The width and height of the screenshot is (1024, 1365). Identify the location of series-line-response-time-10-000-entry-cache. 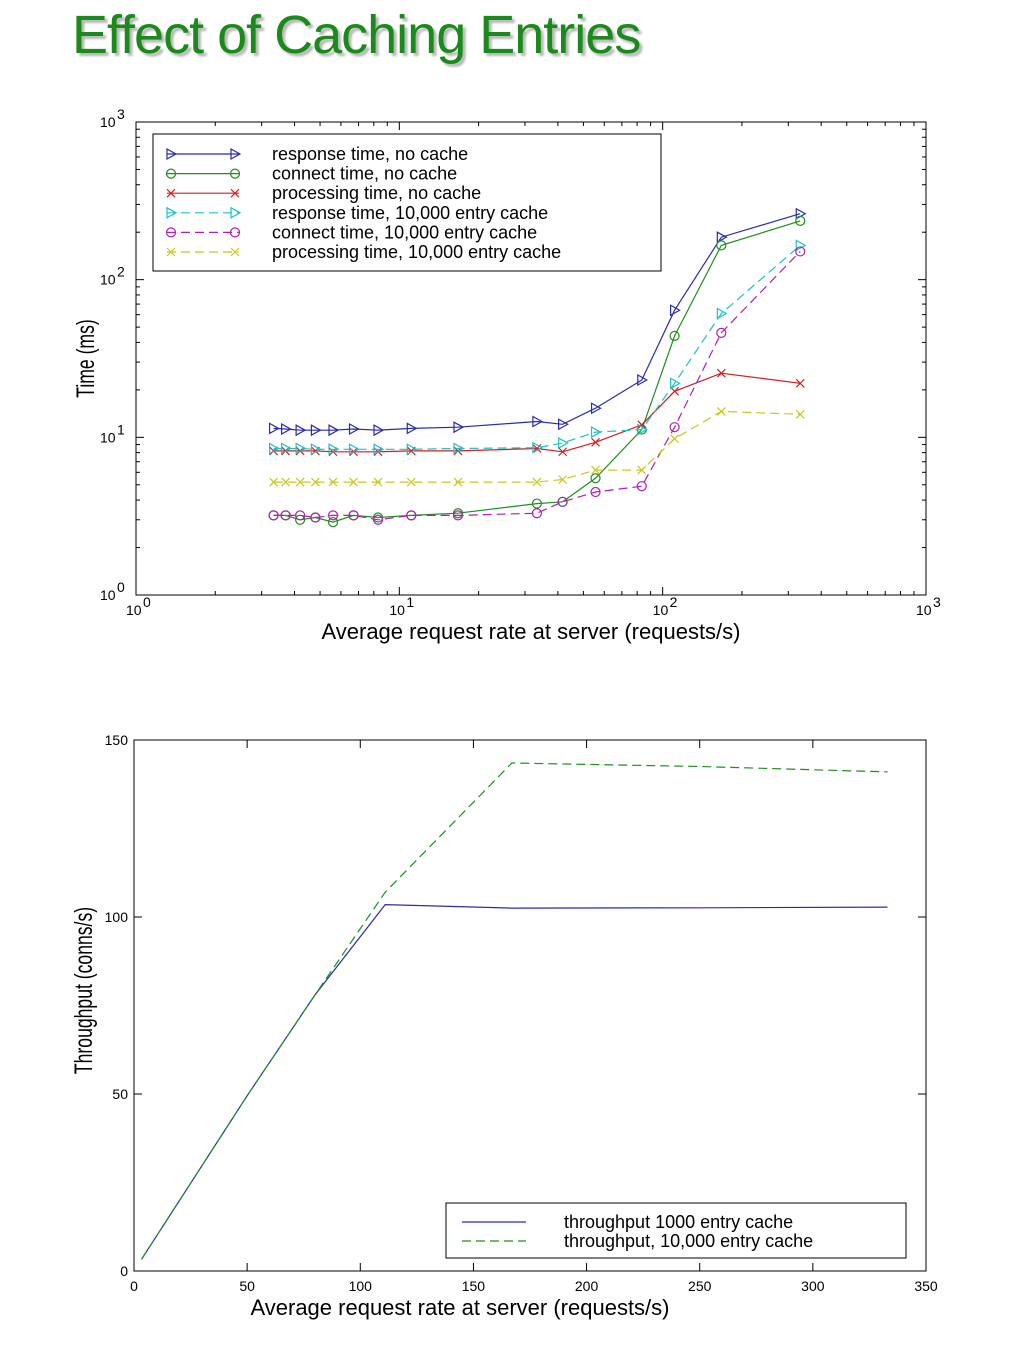
(537, 347).